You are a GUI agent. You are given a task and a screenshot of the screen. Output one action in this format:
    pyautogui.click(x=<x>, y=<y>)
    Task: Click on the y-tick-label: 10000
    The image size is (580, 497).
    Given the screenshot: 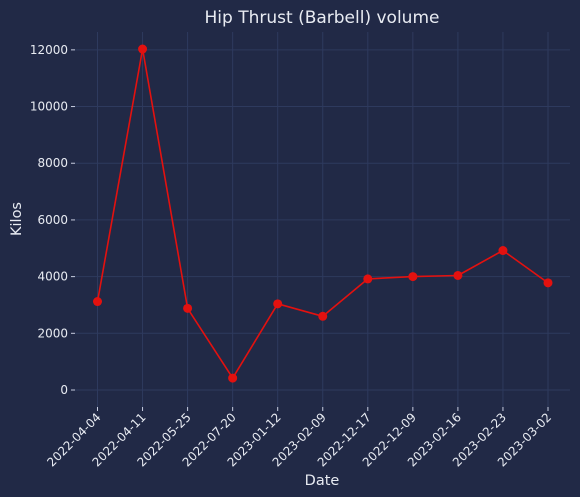 What is the action you would take?
    pyautogui.click(x=49, y=107)
    